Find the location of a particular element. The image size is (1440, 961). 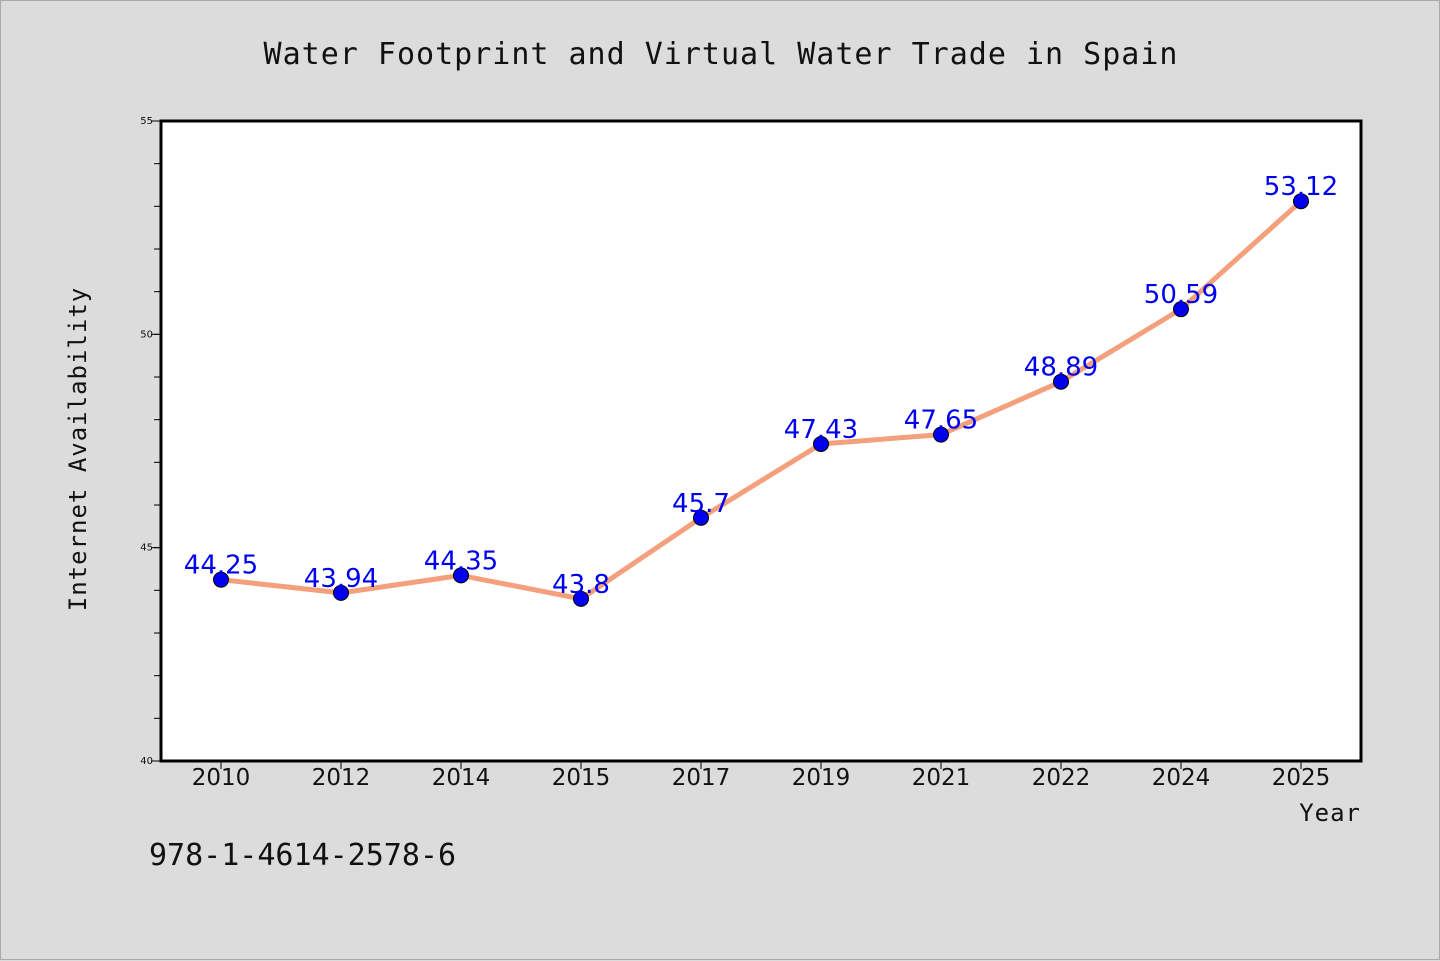

x-tick-label: 2024 is located at coordinates (1181, 778).